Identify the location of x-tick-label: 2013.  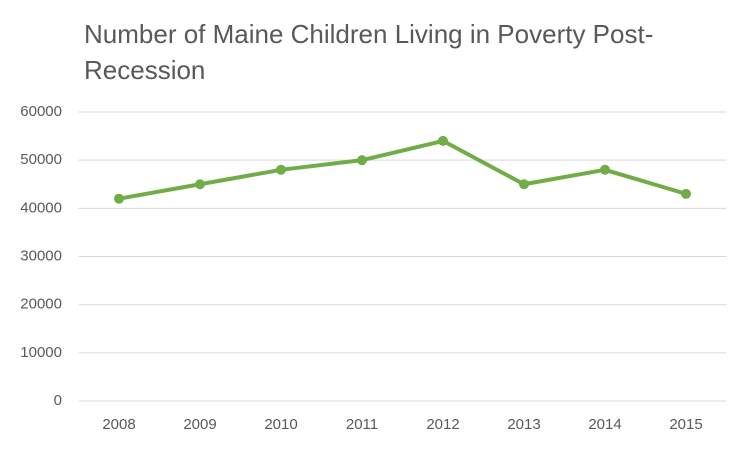
(523, 424).